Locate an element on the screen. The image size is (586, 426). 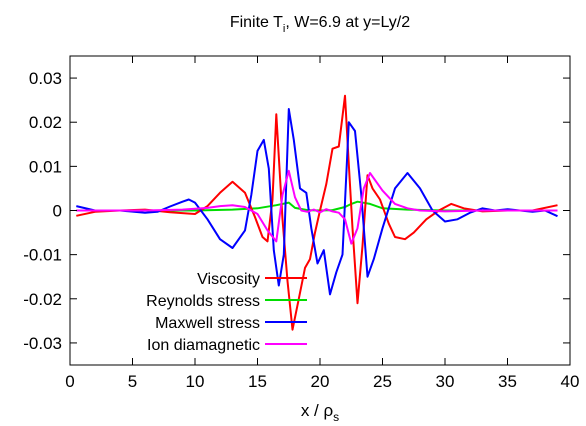
legend-label: Ion diamagnetic is located at coordinates (203, 345).